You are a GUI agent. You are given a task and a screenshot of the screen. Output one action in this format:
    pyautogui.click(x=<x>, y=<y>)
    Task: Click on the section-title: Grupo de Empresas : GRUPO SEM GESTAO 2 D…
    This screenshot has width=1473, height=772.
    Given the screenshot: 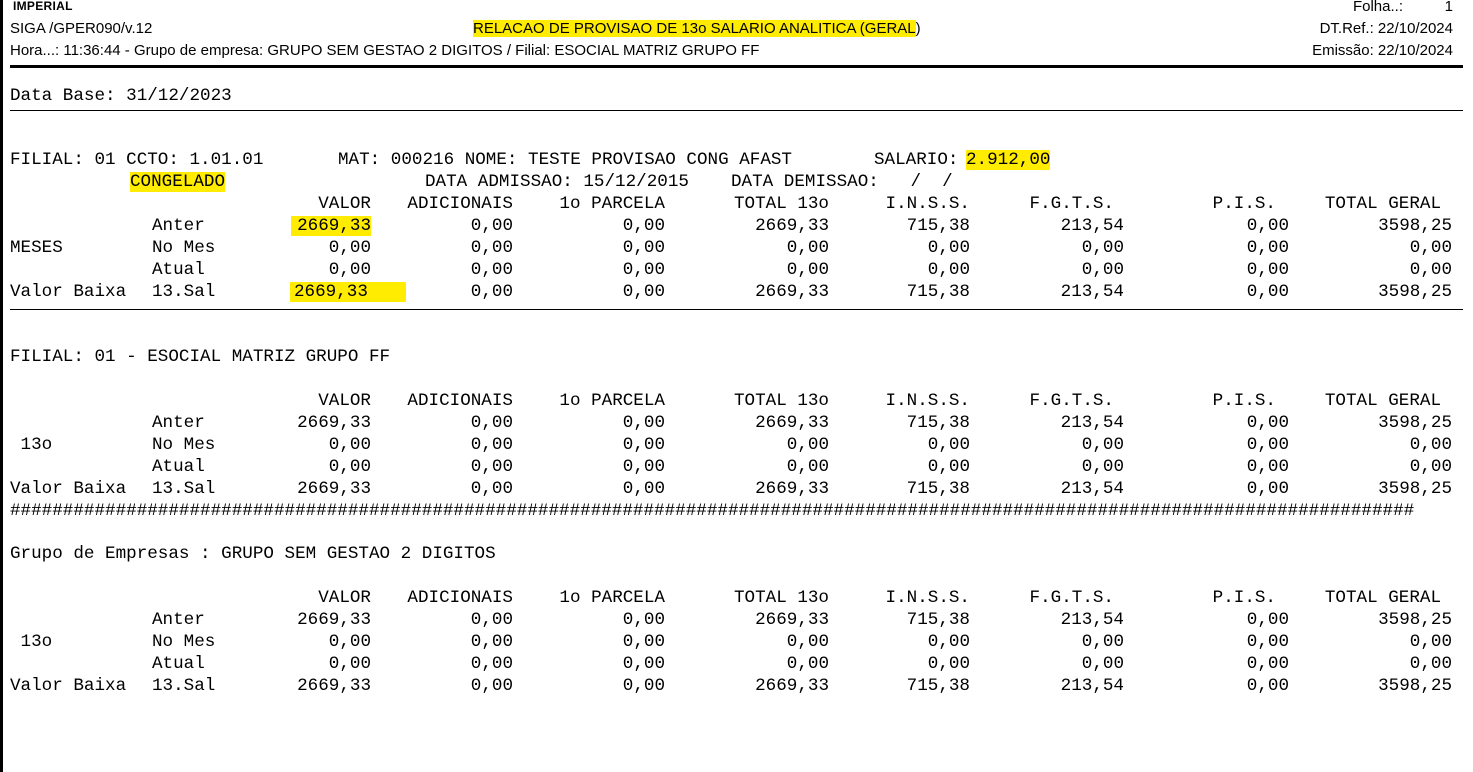 What is the action you would take?
    pyautogui.click(x=253, y=554)
    